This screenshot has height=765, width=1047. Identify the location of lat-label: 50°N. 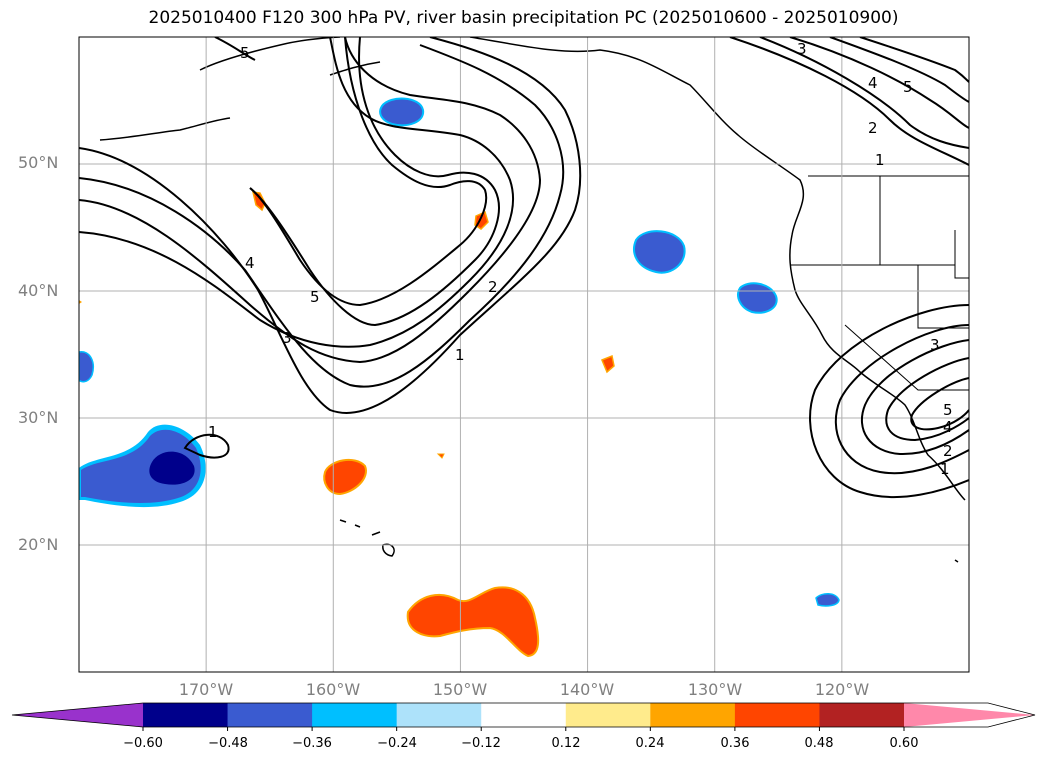
(38, 162).